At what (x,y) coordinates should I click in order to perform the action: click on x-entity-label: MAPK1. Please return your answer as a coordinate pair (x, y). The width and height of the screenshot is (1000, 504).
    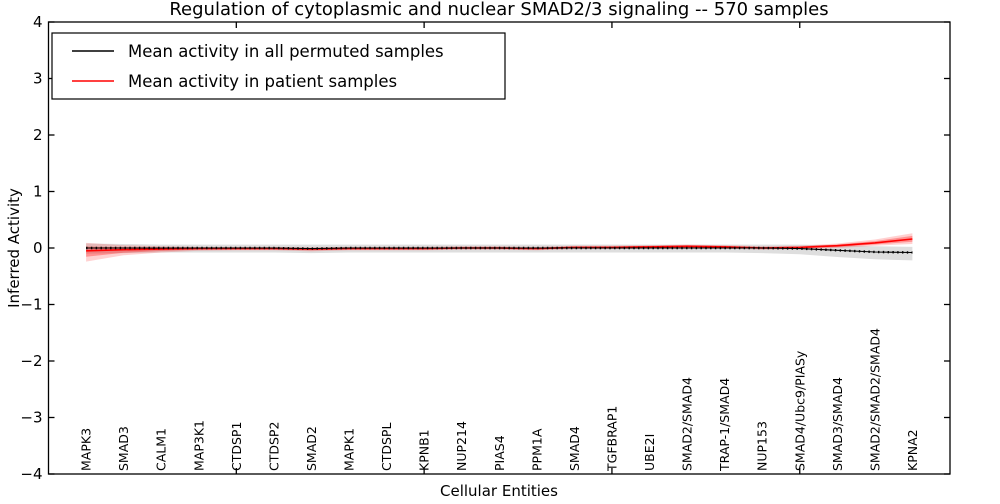
    Looking at the image, I should click on (349, 449).